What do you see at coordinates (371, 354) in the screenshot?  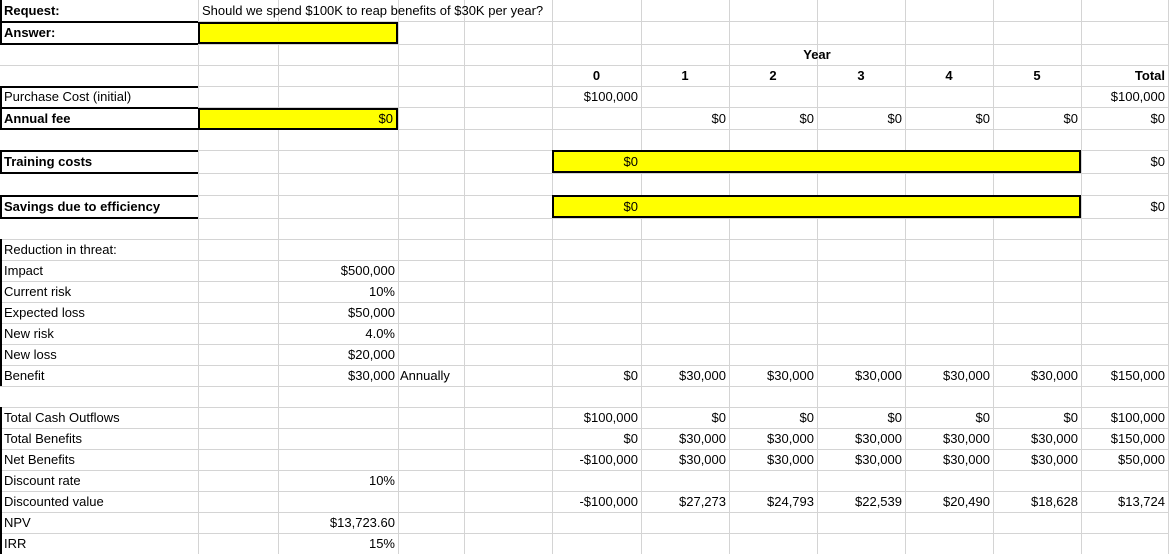 I see `new-loss-value: $20,000` at bounding box center [371, 354].